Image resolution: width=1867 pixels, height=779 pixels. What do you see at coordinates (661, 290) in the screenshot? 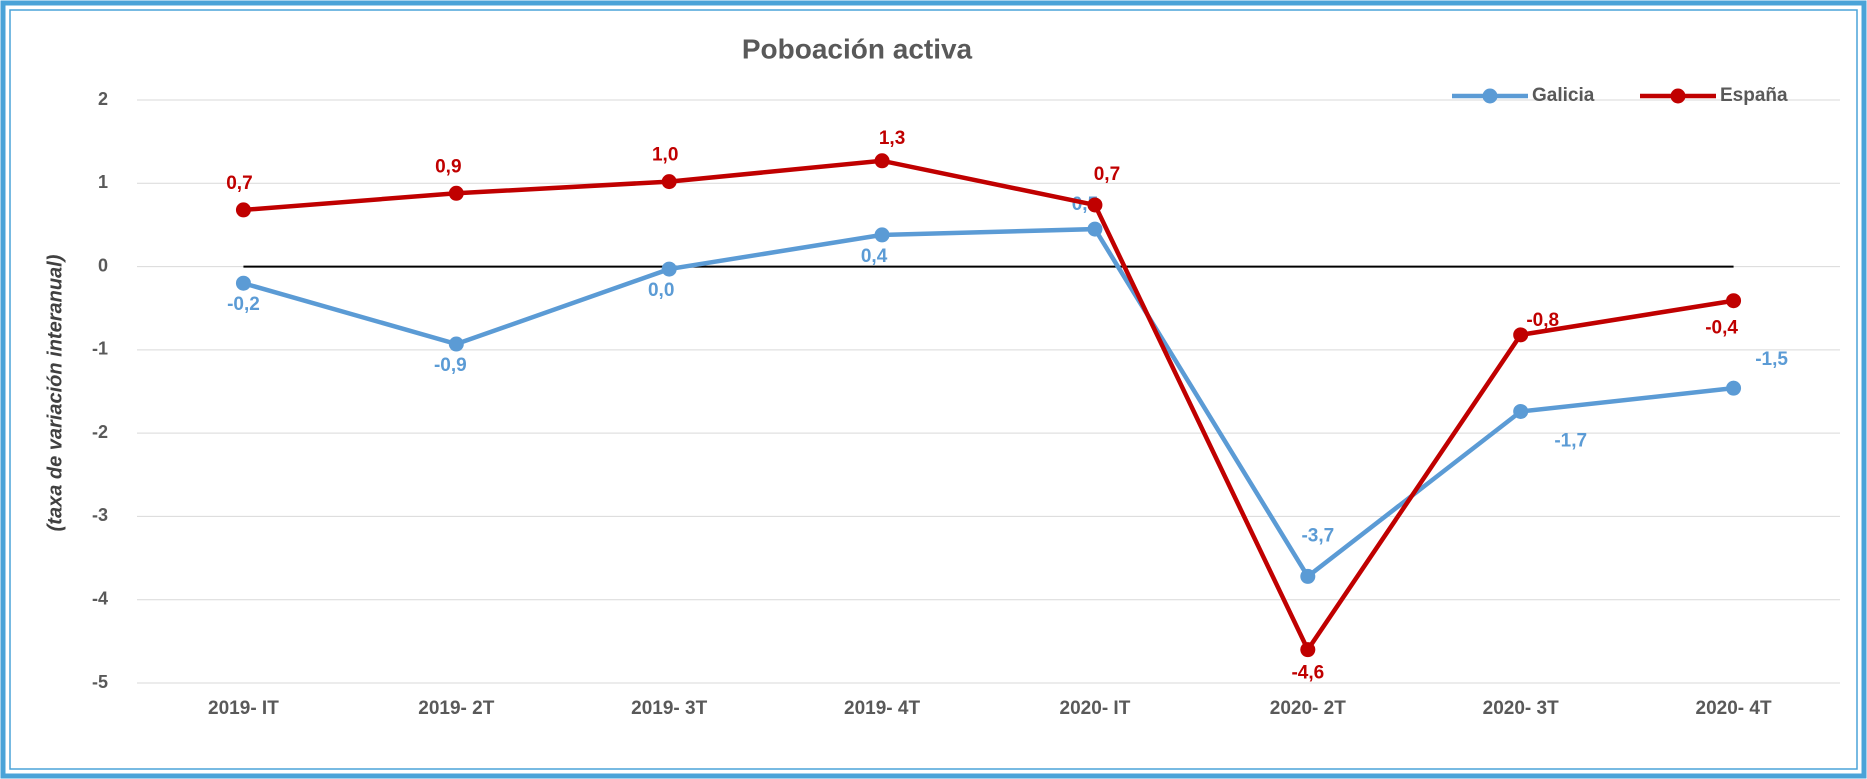
I see `data-label: 0,0` at bounding box center [661, 290].